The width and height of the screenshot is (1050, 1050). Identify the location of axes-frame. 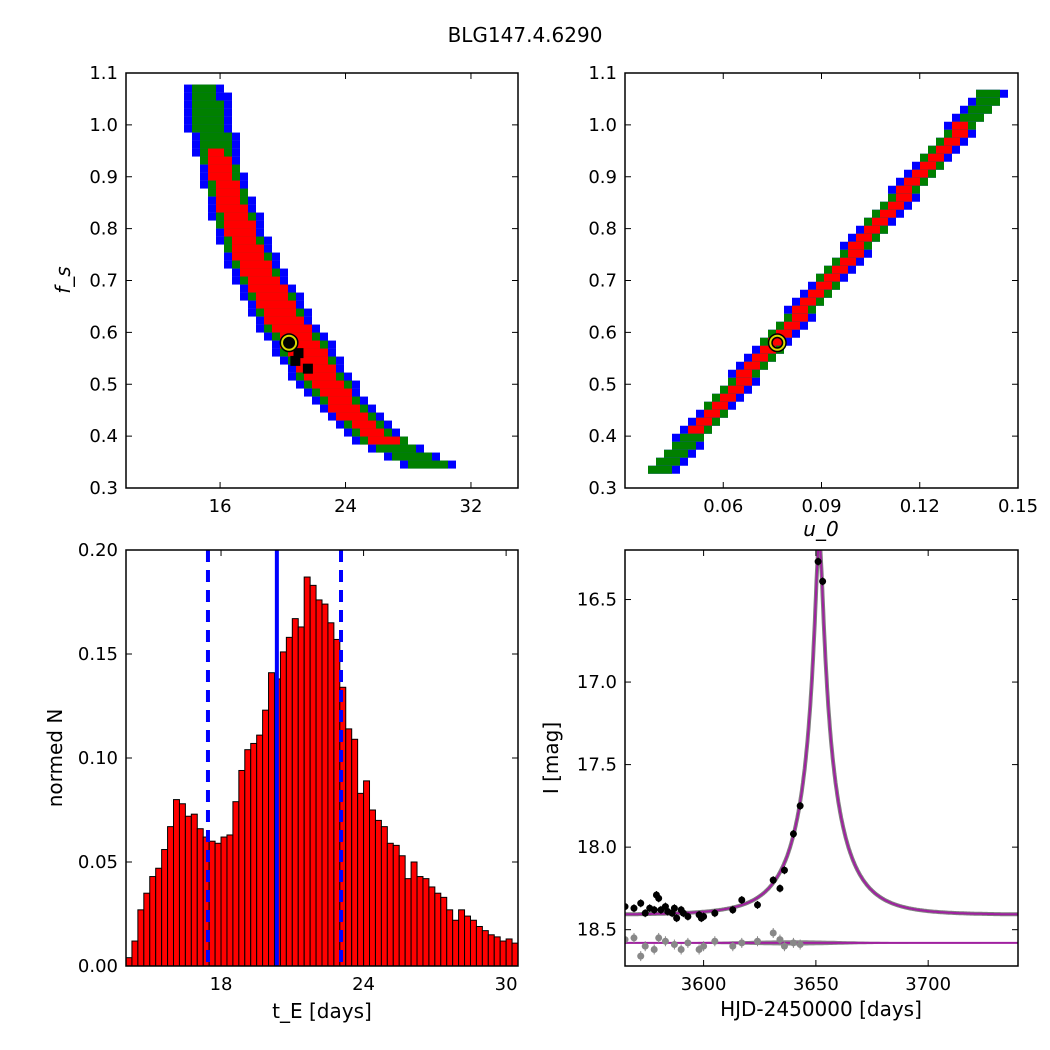
(821, 758).